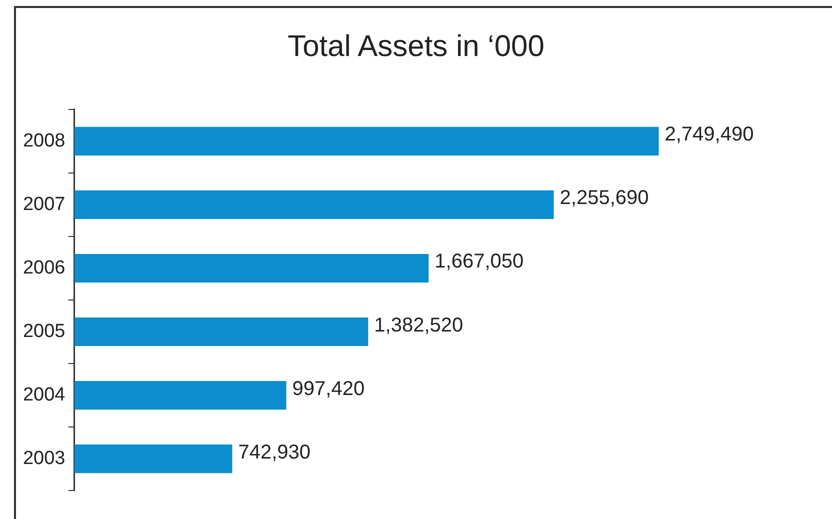 The height and width of the screenshot is (519, 832). I want to click on data-label: 2,255,690, so click(604, 198).